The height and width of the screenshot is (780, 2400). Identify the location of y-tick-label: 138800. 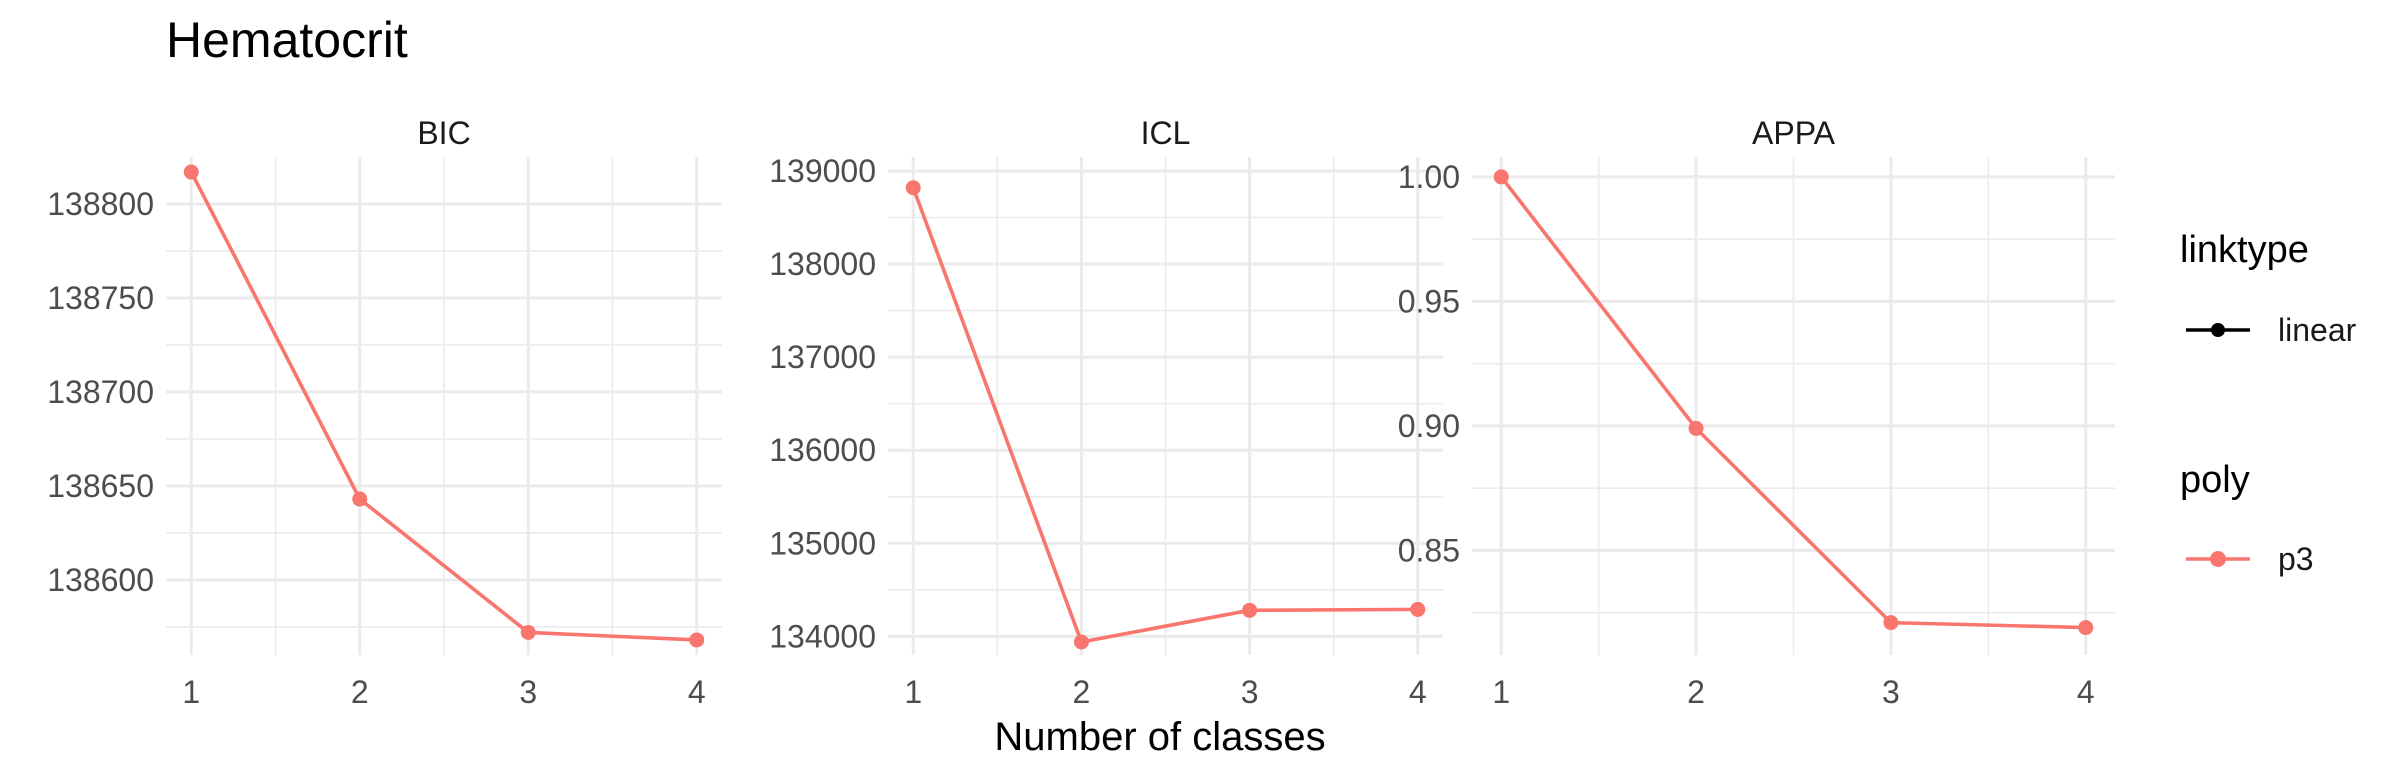
(100, 204).